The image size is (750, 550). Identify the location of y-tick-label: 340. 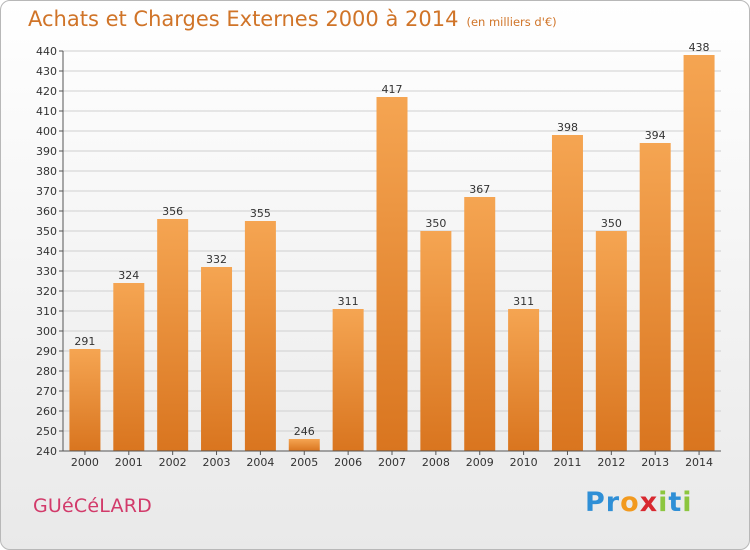
(46, 251).